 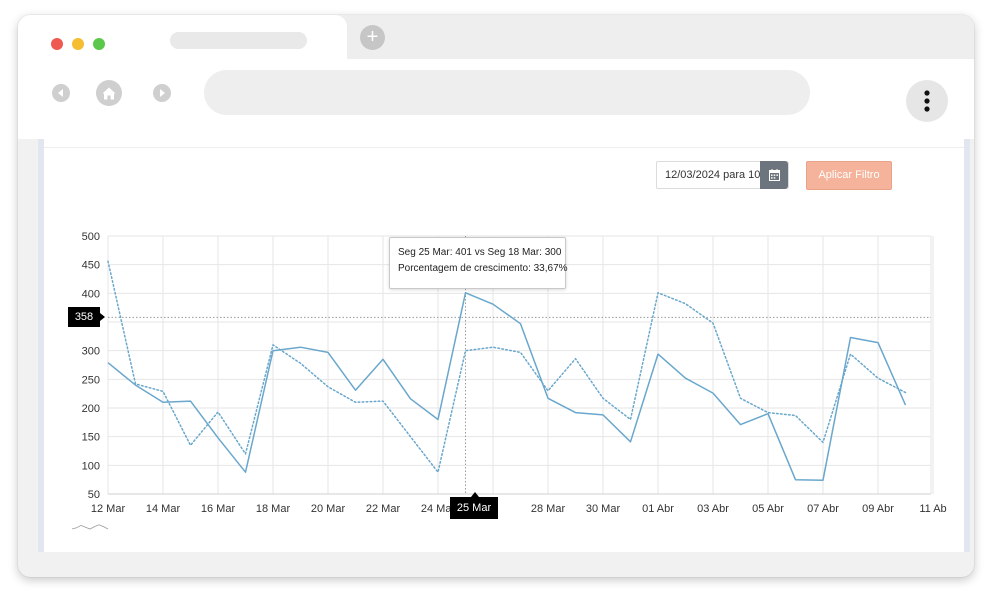 I want to click on tab-title-placeholder, so click(x=238, y=40).